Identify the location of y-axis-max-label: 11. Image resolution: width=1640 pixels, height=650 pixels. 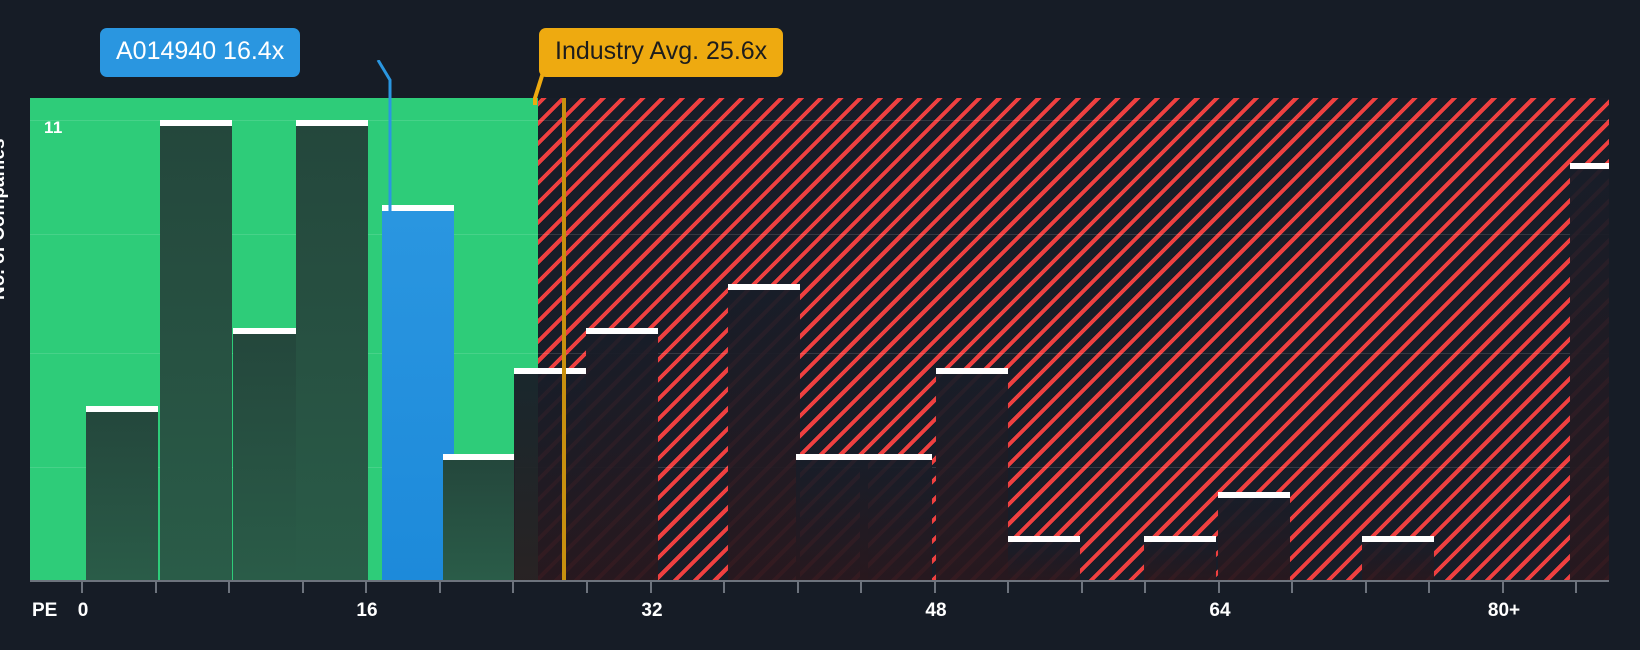
(53, 127).